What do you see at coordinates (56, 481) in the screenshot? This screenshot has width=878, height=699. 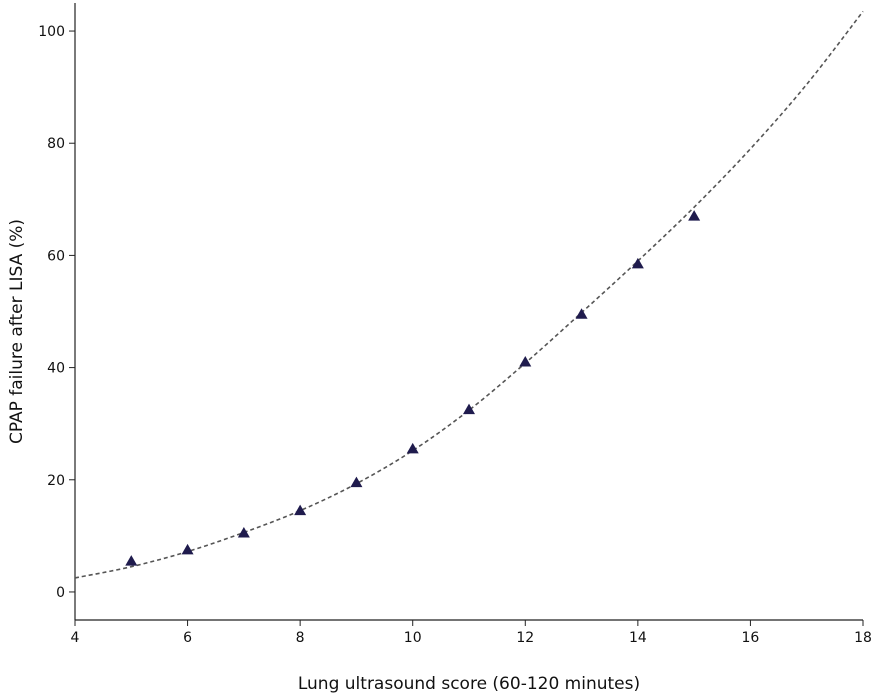 I see `y-tick-label: 20` at bounding box center [56, 481].